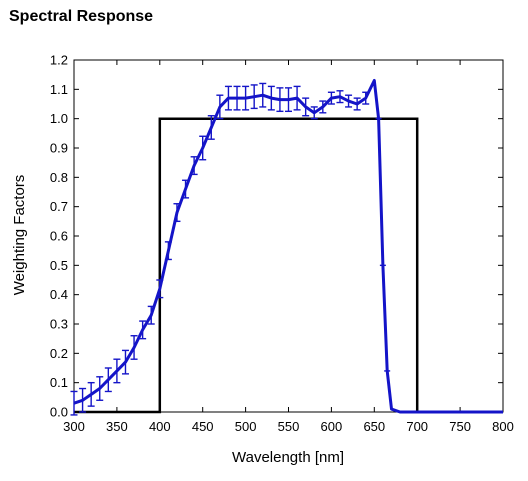  I want to click on x-tick-label-0: 300, so click(74, 426).